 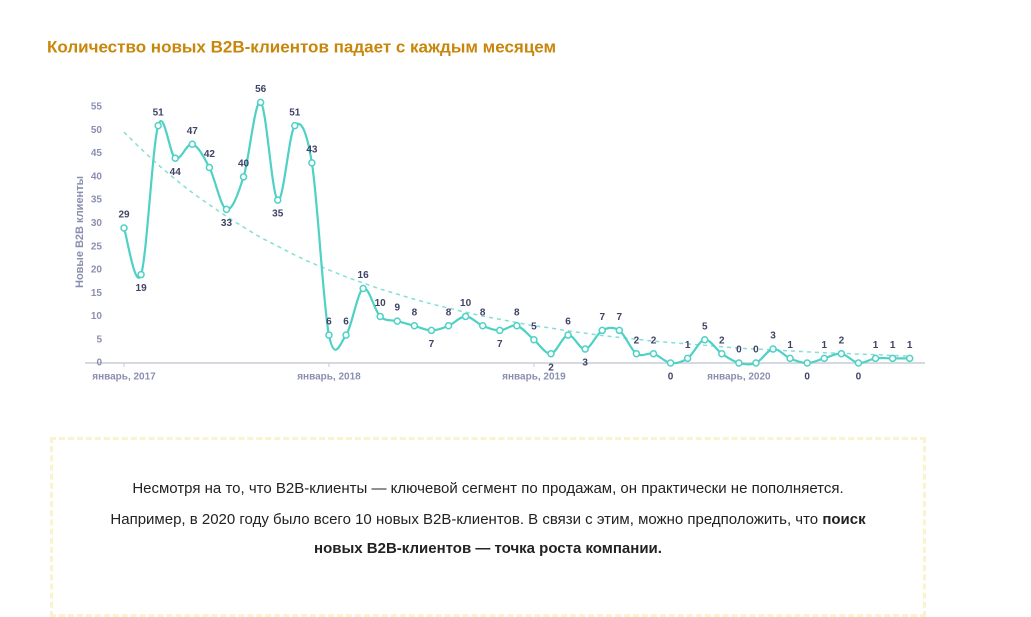 I want to click on data-label: 56, so click(x=261, y=89).